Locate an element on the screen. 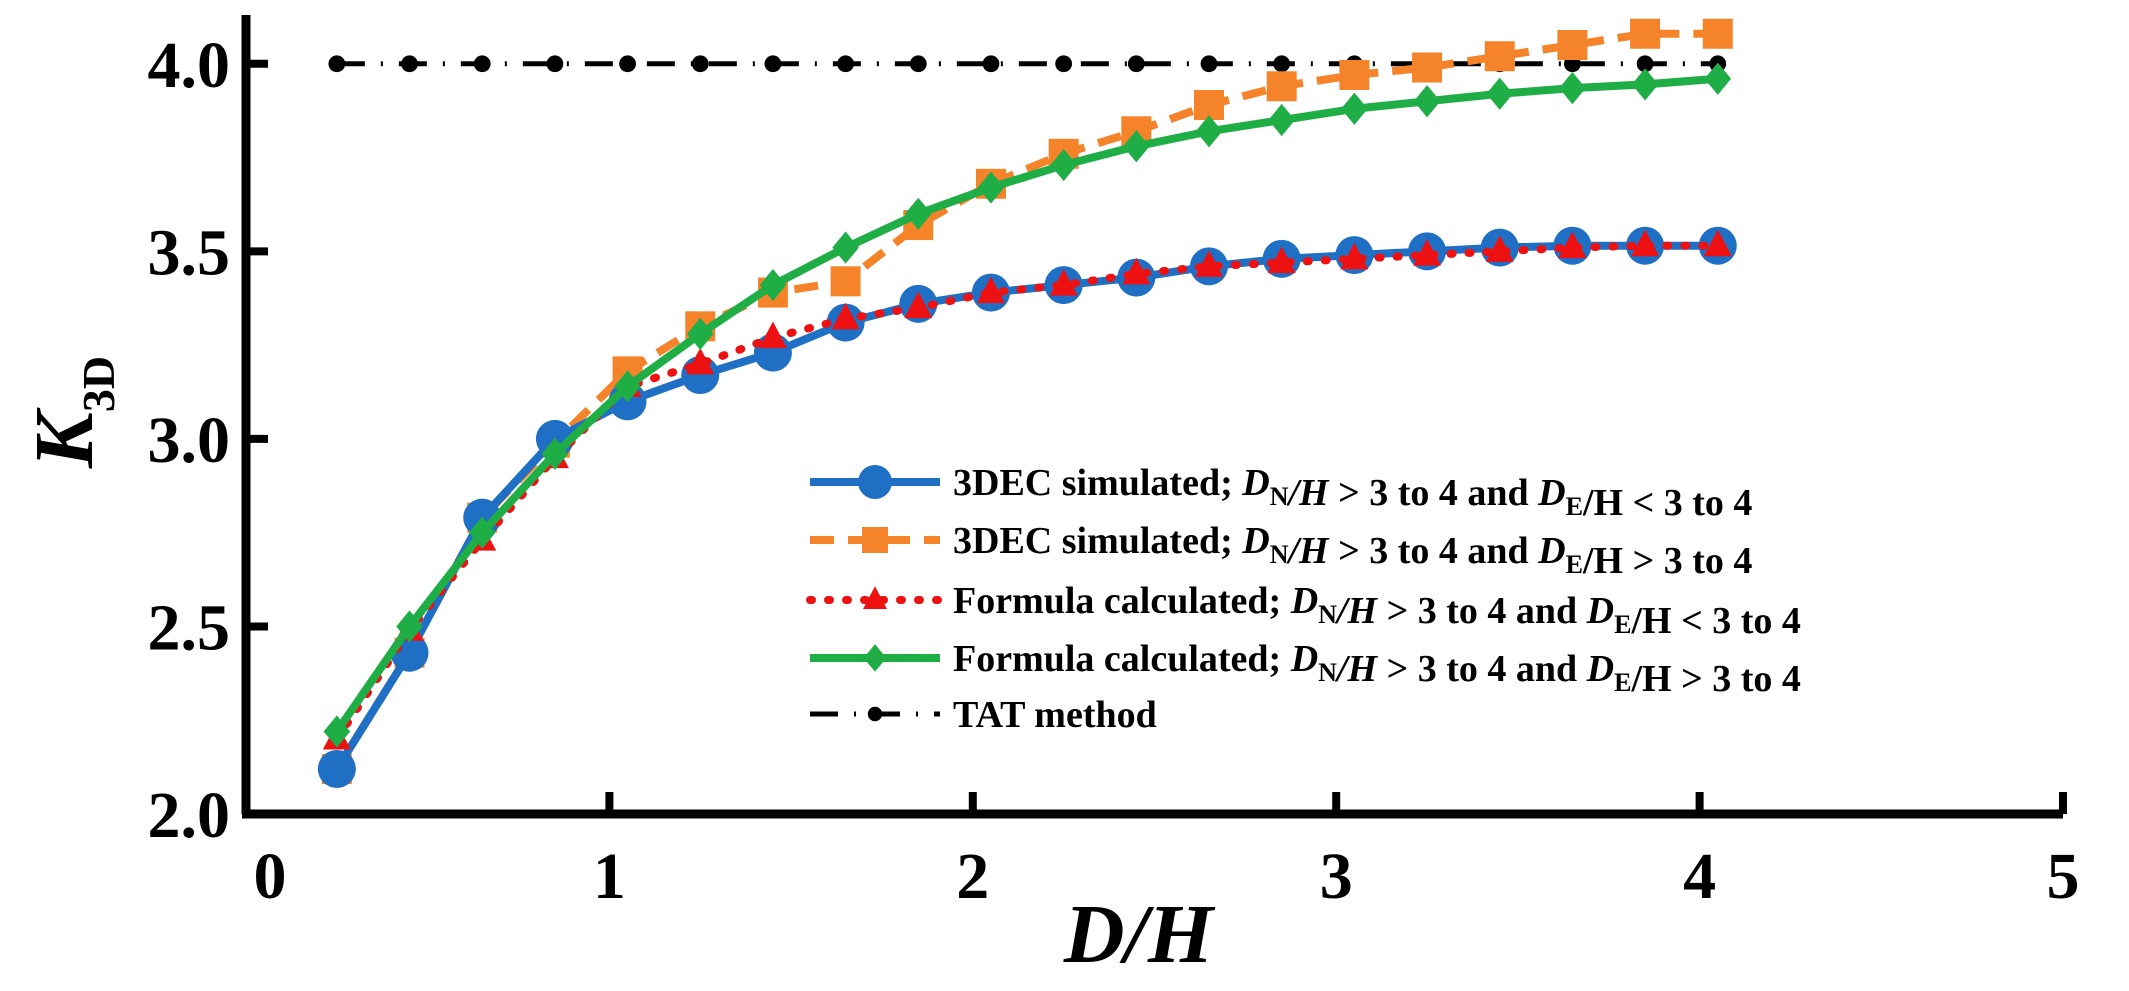  x-tick-label: 1 is located at coordinates (609, 876).